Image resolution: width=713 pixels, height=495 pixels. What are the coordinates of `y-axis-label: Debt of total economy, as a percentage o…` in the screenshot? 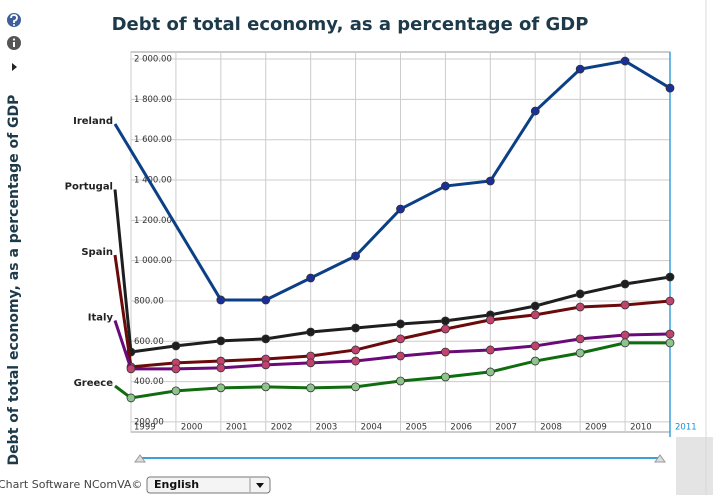 It's located at (14, 280).